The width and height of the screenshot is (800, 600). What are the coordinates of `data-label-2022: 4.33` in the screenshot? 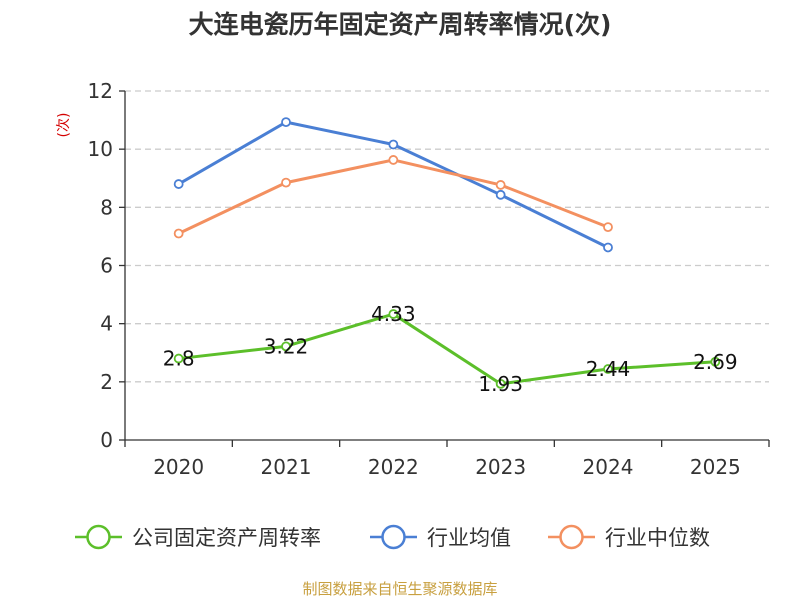 It's located at (393, 314).